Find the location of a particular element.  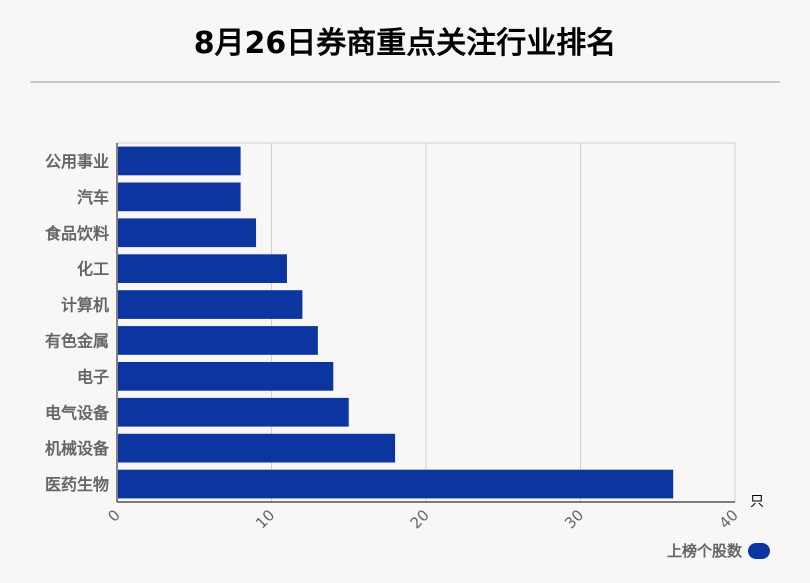

legend-label: 上榜个股数 is located at coordinates (704, 551).